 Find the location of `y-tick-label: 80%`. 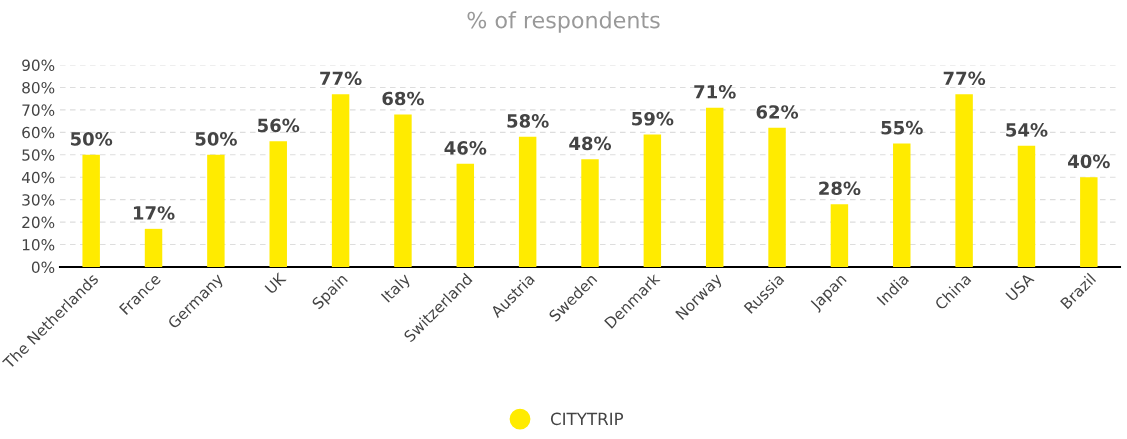

y-tick-label: 80% is located at coordinates (38, 87).